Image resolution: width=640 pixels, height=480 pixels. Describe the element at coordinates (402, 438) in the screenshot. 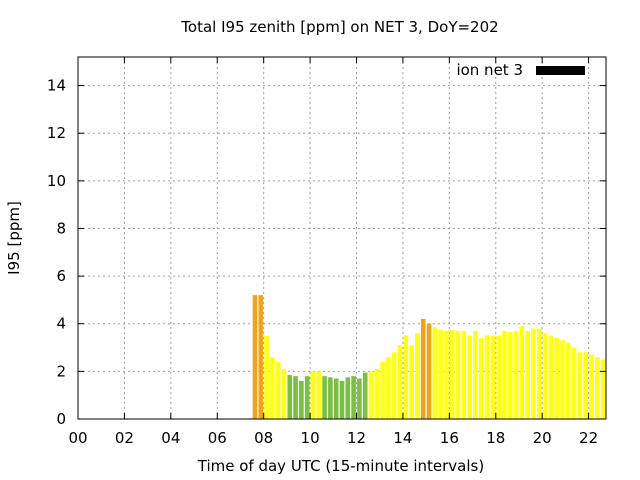

I see `x-tick-label: 14` at that location.